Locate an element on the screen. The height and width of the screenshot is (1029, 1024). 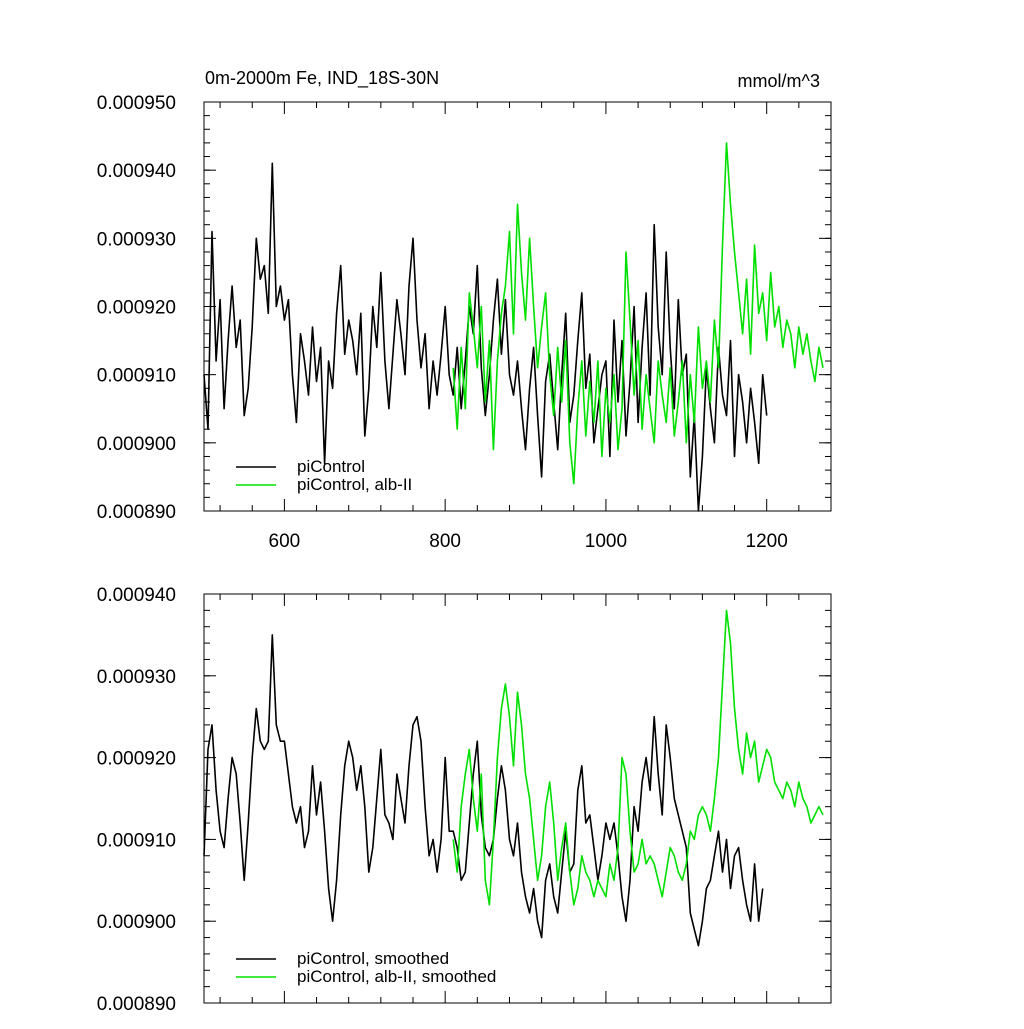
chart-title: 0m-2000m Fe, IND_18S-30N is located at coordinates (322, 78).